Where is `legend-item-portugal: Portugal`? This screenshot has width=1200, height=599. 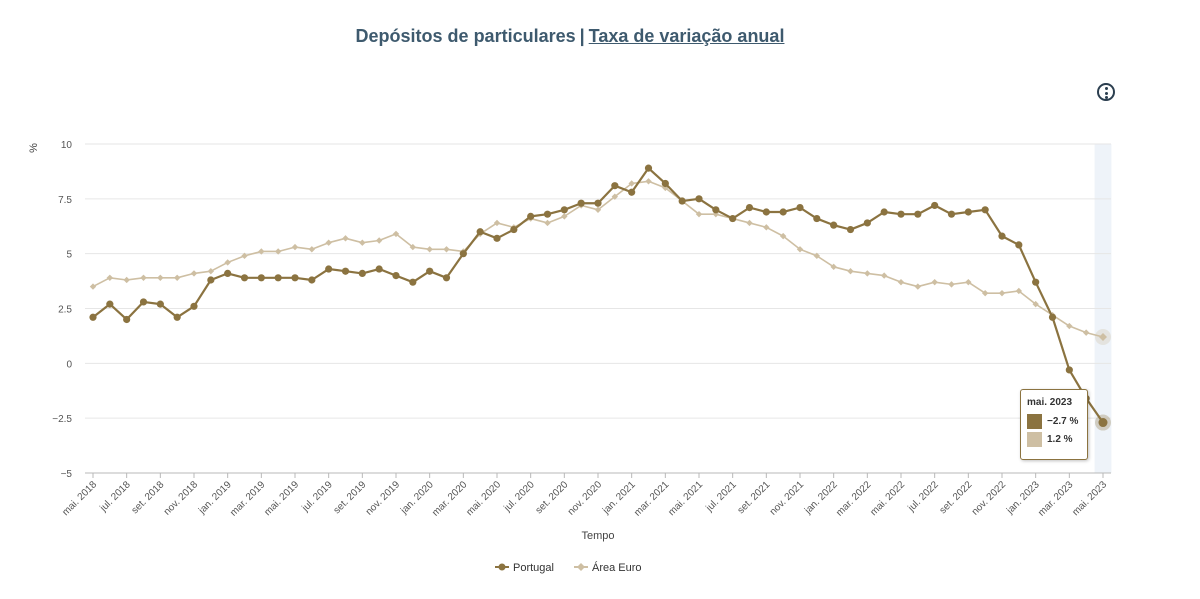
legend-item-portugal: Portugal is located at coordinates (524, 568).